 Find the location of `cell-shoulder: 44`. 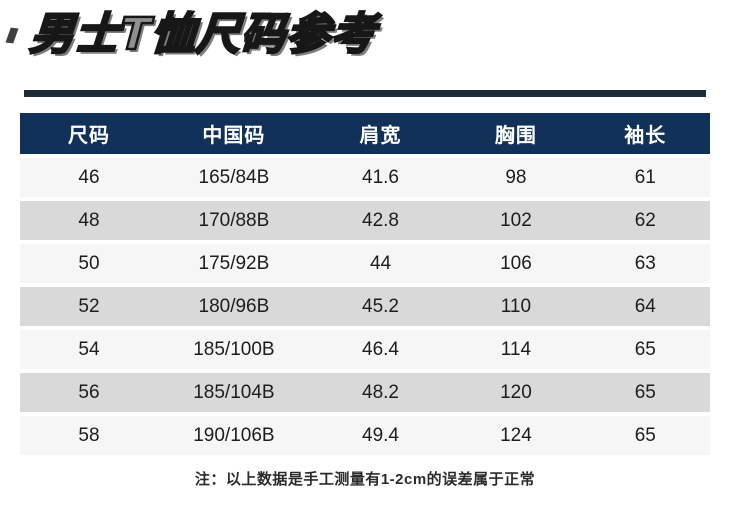

cell-shoulder: 44 is located at coordinates (380, 263).